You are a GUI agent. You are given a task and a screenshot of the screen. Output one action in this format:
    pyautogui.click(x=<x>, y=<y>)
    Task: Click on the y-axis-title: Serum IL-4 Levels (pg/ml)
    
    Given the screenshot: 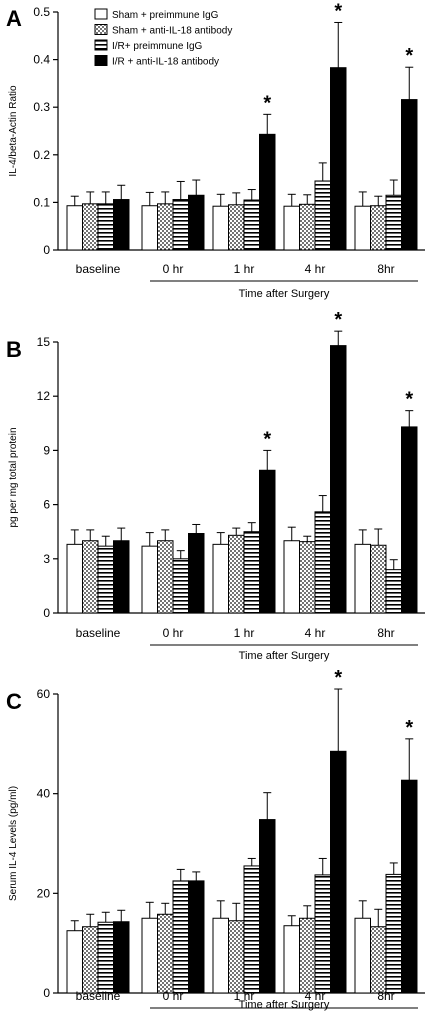 What is the action you would take?
    pyautogui.click(x=13, y=843)
    